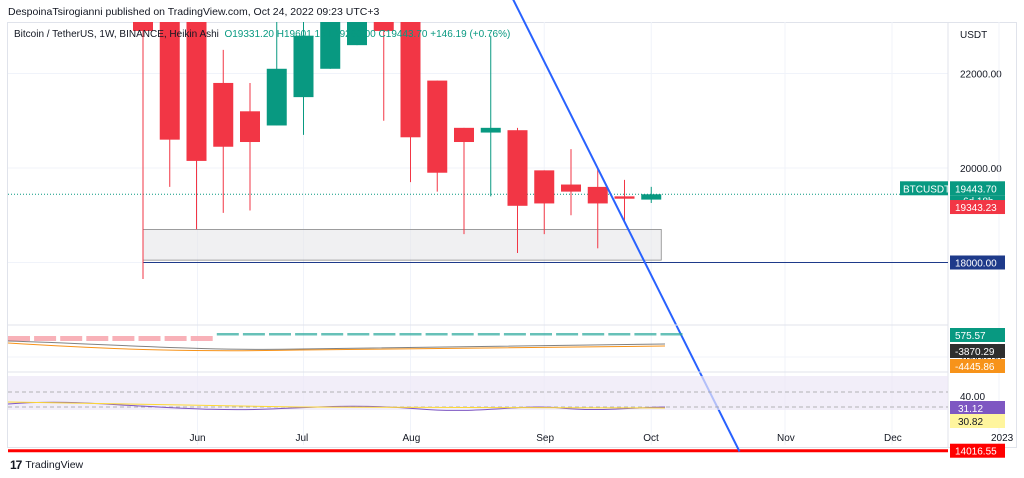 Image resolution: width=1024 pixels, height=478 pixels. Describe the element at coordinates (54, 465) in the screenshot. I see `brand-text: TradingView` at that location.